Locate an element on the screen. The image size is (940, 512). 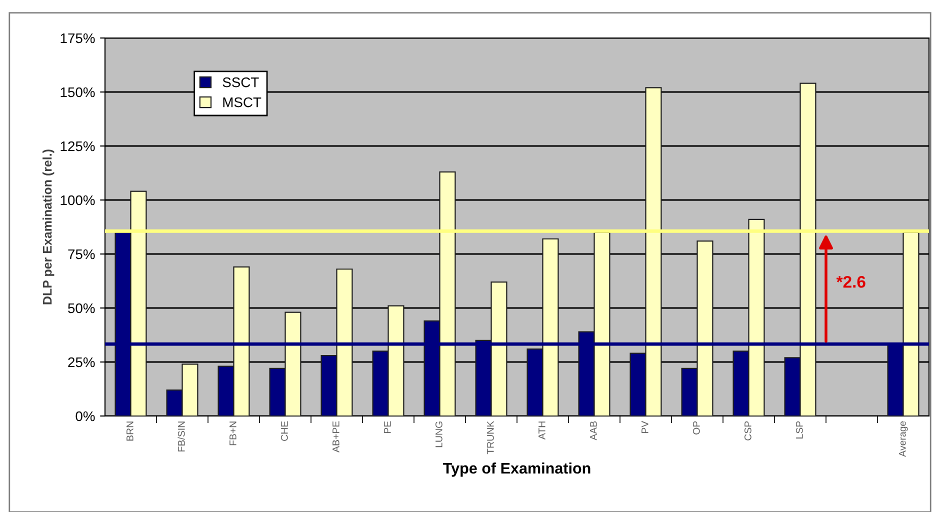
x-tick-label: ATH is located at coordinates (542, 431).